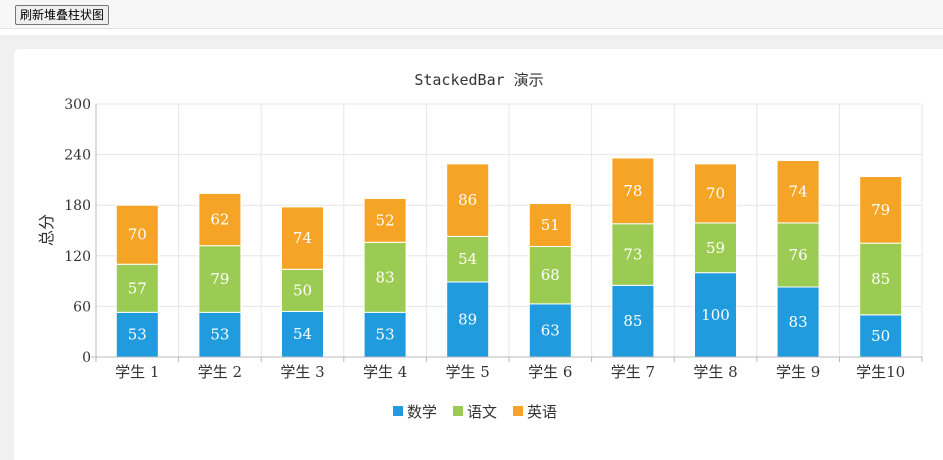 The height and width of the screenshot is (460, 943). Describe the element at coordinates (542, 412) in the screenshot. I see `legend-label: 英语` at that location.